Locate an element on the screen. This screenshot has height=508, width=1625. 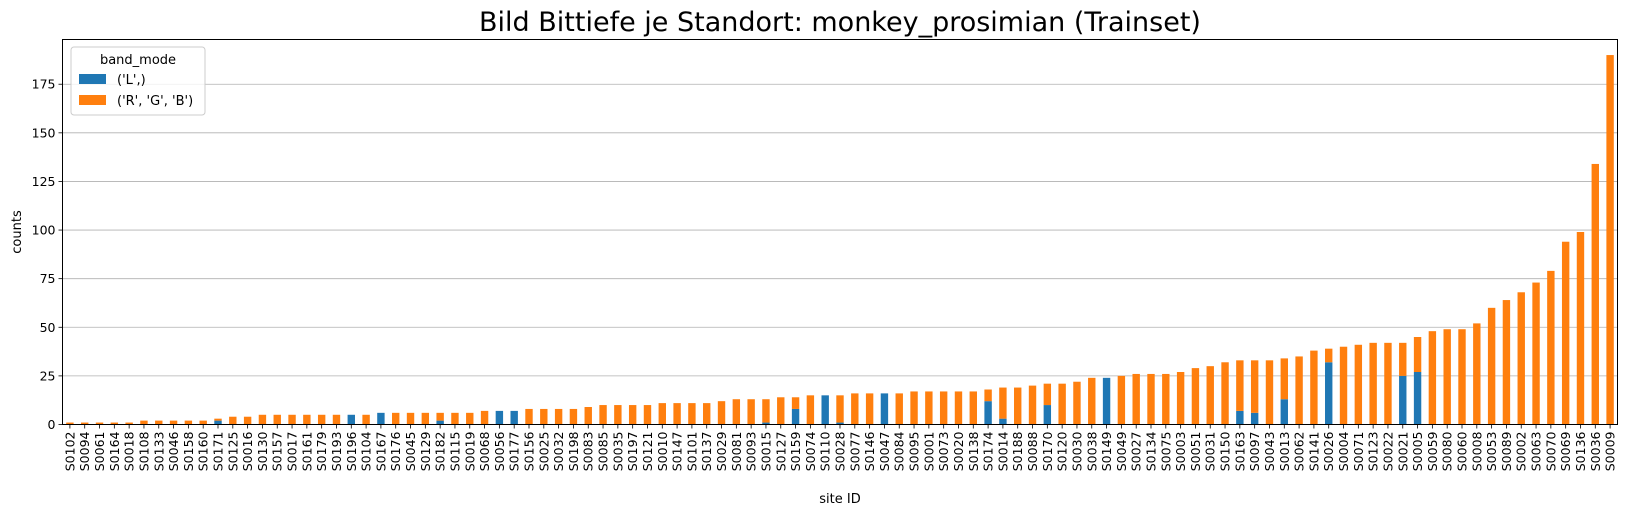
x-tick-label: S0095 is located at coordinates (914, 452).